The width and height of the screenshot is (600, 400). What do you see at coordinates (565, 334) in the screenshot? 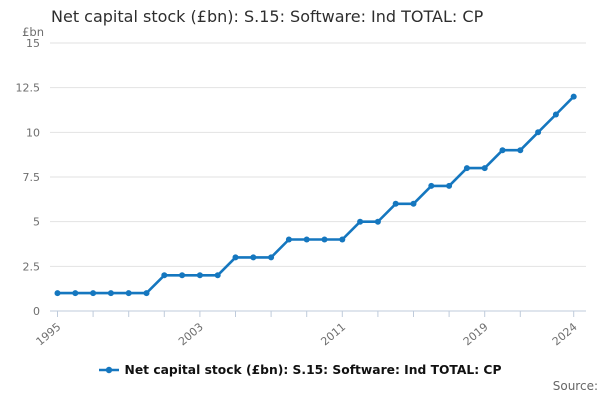
I see `x-tick-label: 2024` at bounding box center [565, 334].